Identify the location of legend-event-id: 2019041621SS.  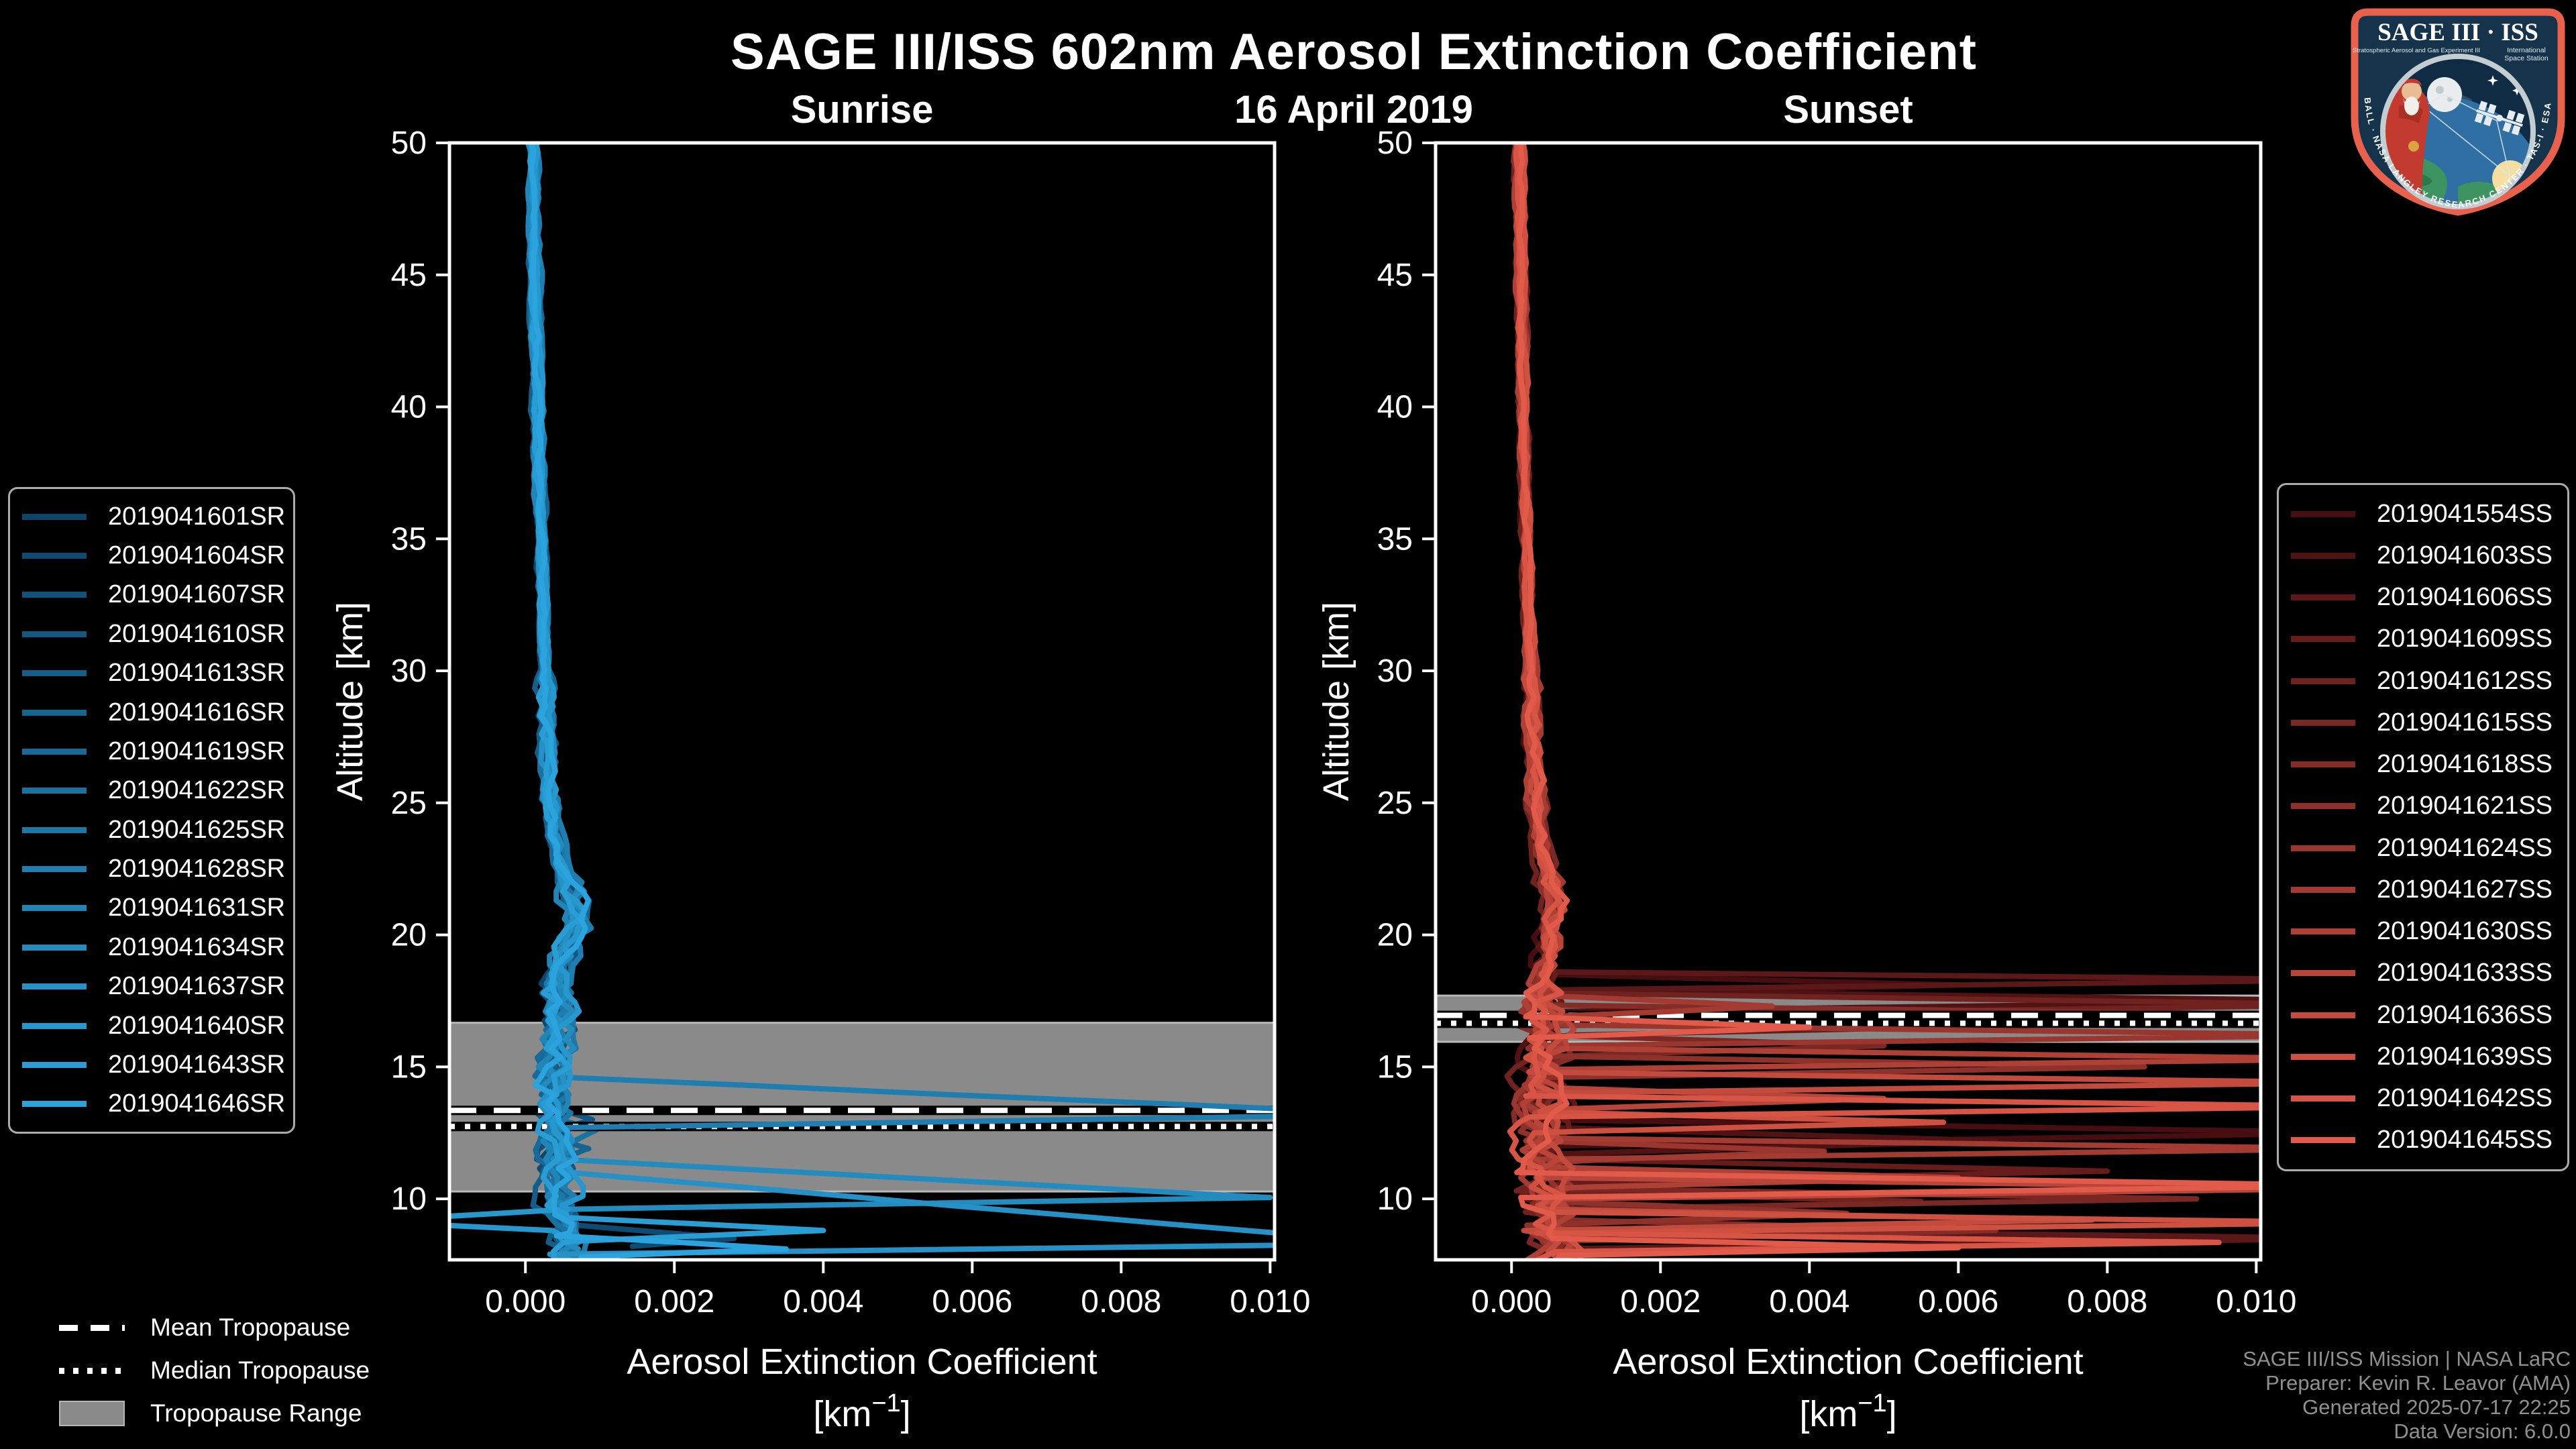
(2465, 806).